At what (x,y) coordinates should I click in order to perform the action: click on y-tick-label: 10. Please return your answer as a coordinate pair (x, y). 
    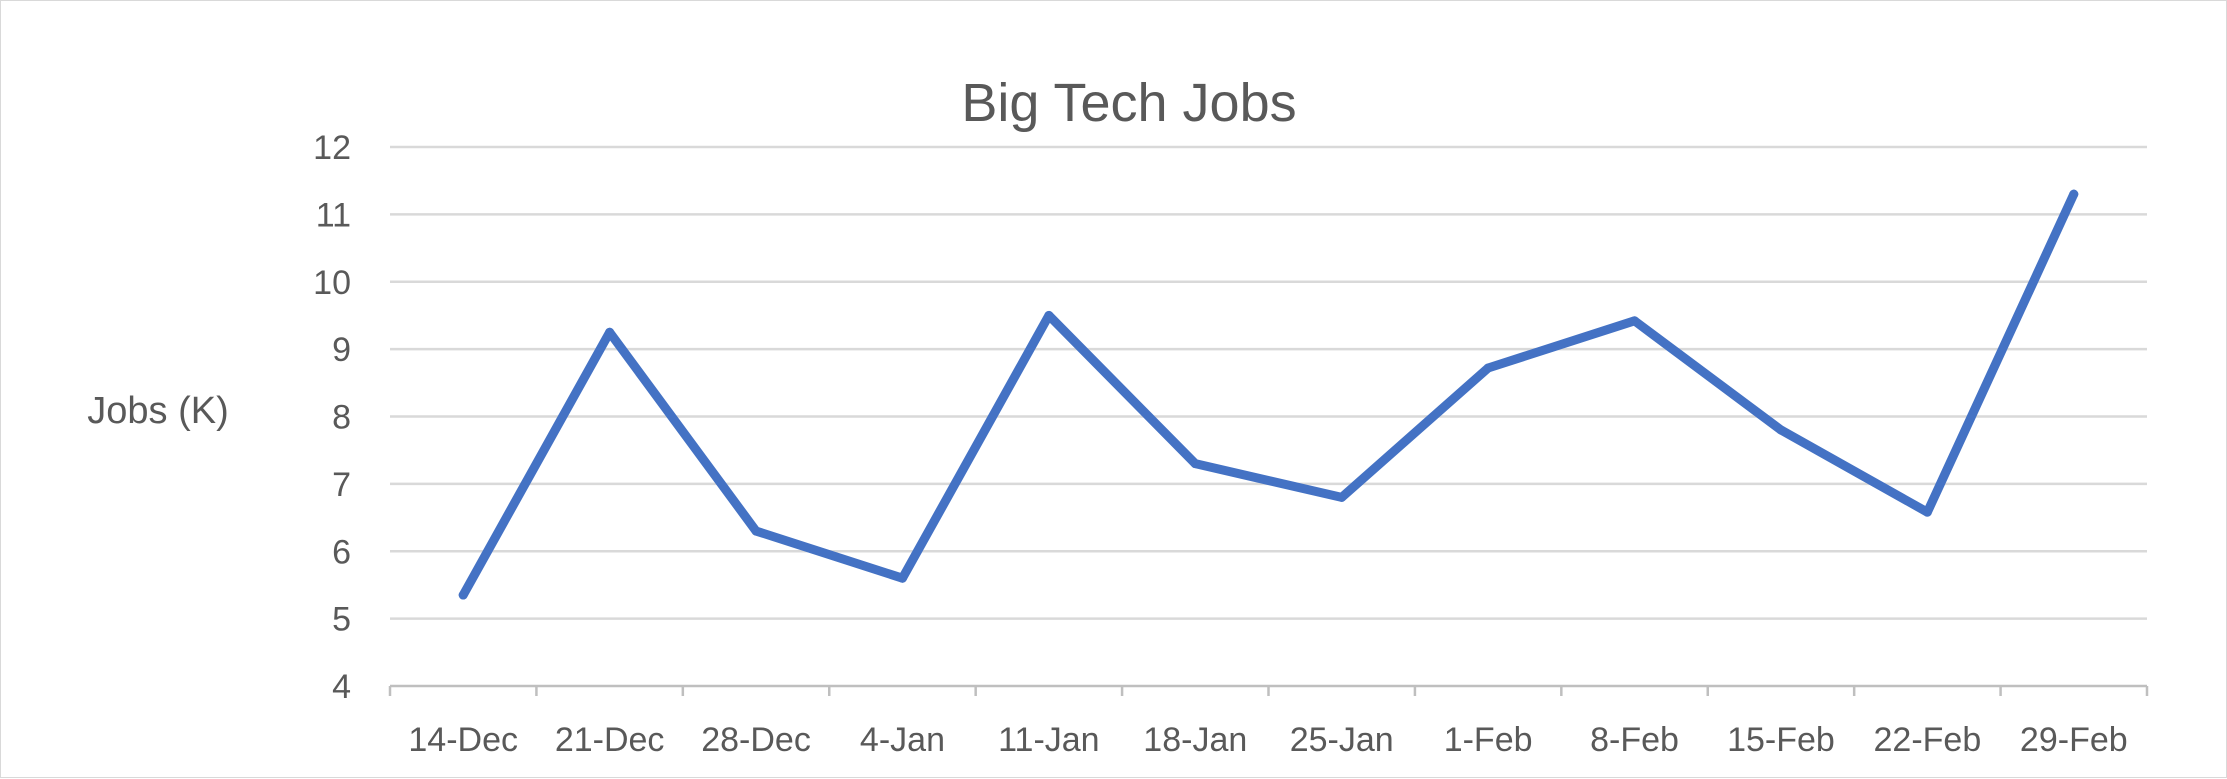
    Looking at the image, I should click on (332, 283).